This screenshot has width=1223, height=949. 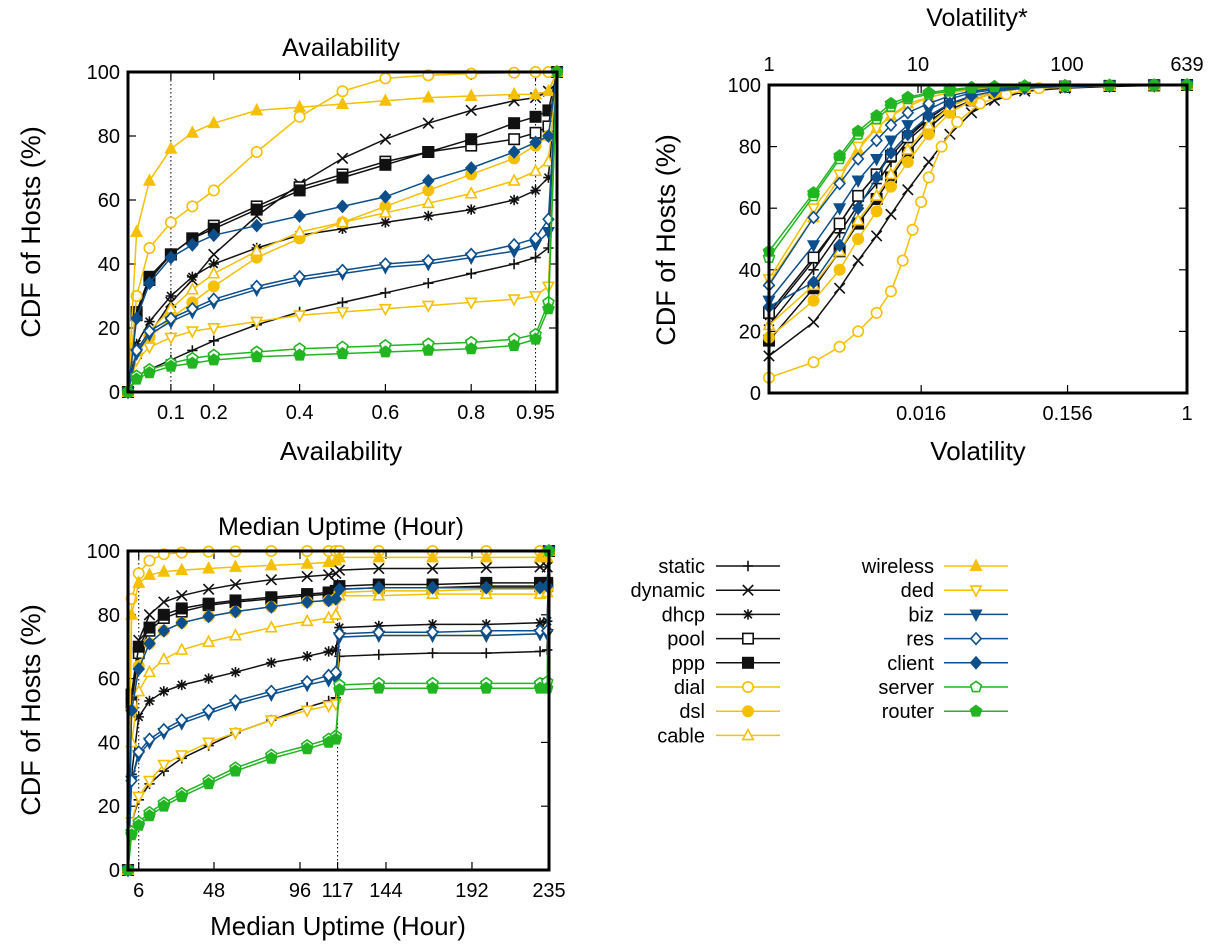 What do you see at coordinates (235, 672) in the screenshot?
I see `data-point-dhcp` at bounding box center [235, 672].